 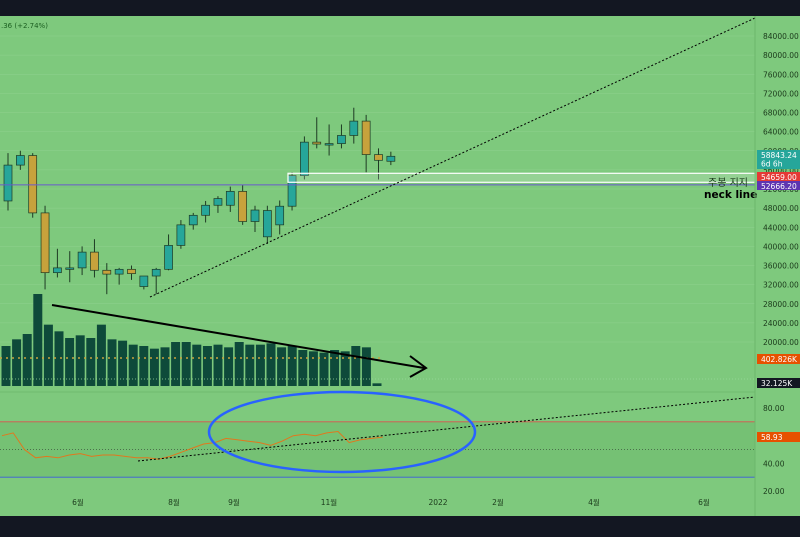 I want to click on bottom-frame, so click(x=400, y=524).